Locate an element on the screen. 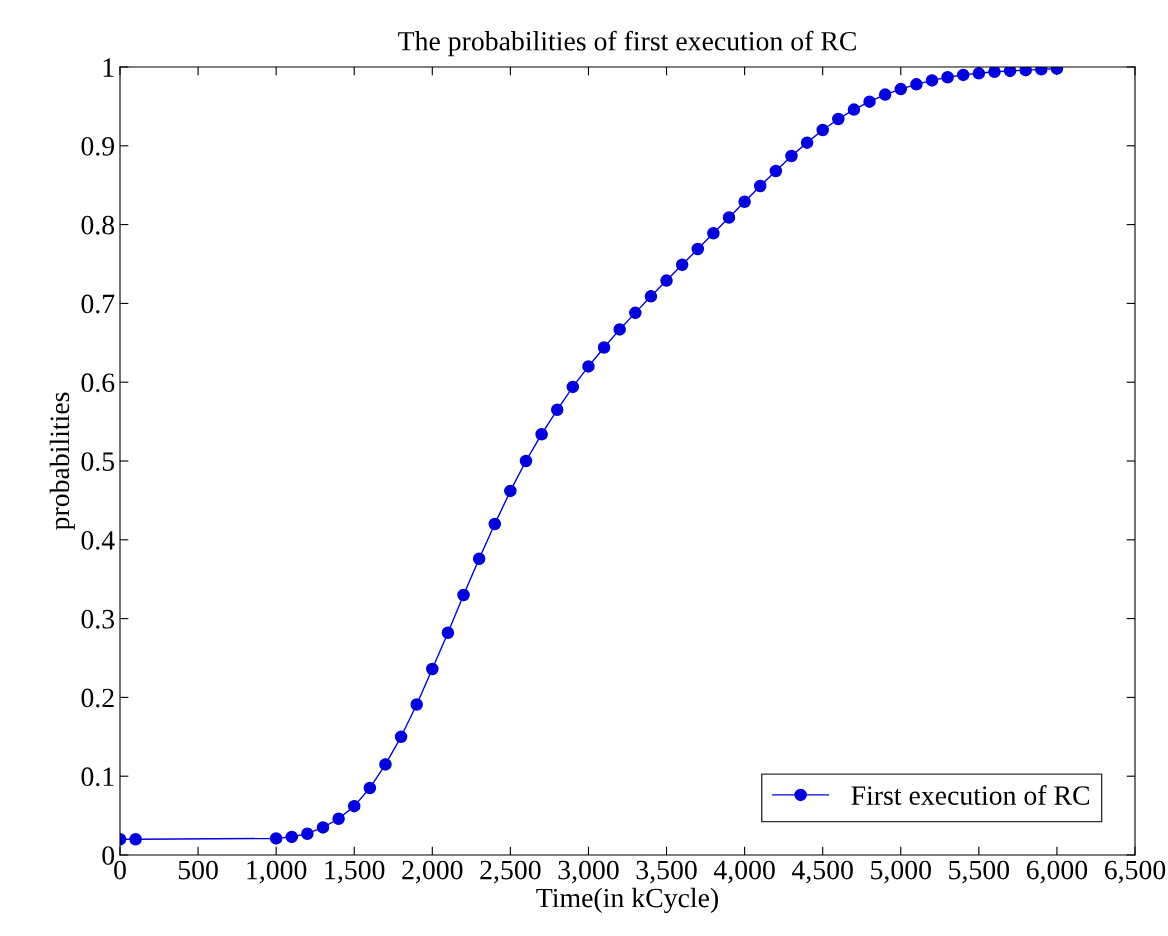  x-tick-label: 3,000 is located at coordinates (588, 872).